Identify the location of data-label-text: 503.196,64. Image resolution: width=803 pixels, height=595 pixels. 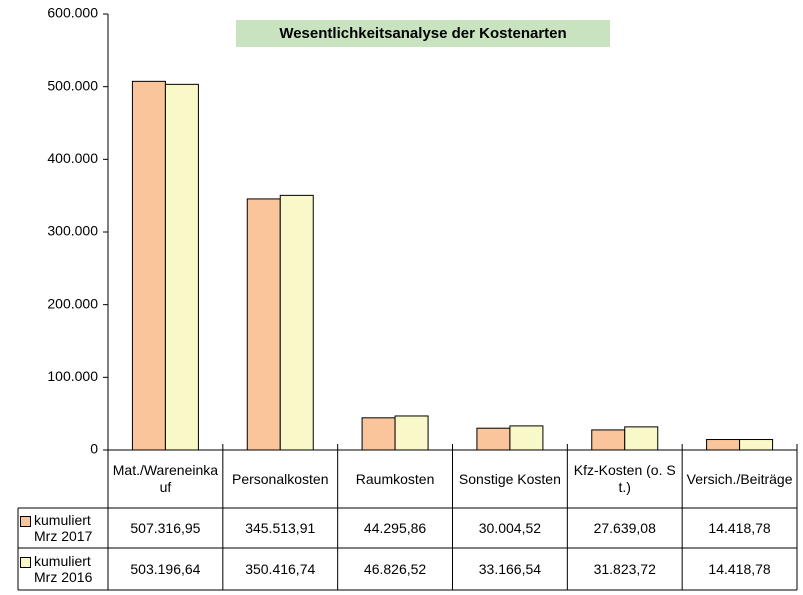
(165, 568).